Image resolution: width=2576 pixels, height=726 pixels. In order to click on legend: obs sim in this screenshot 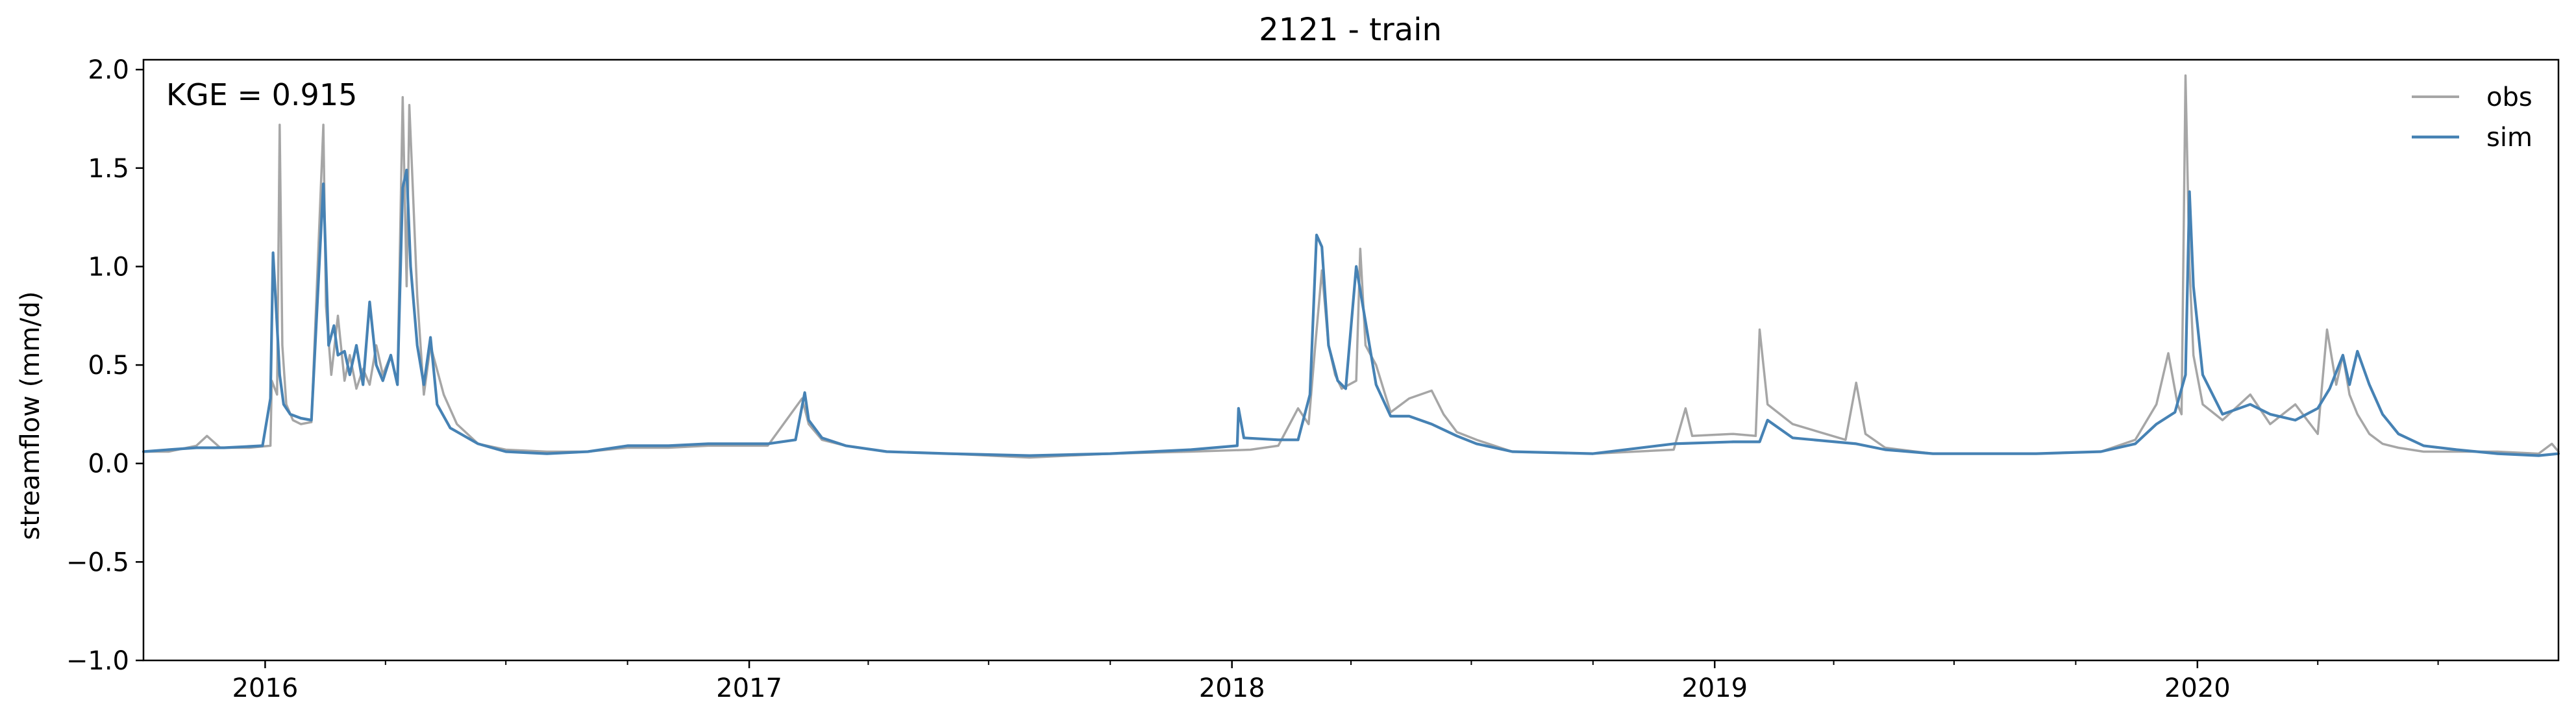, I will do `click(2472, 117)`.